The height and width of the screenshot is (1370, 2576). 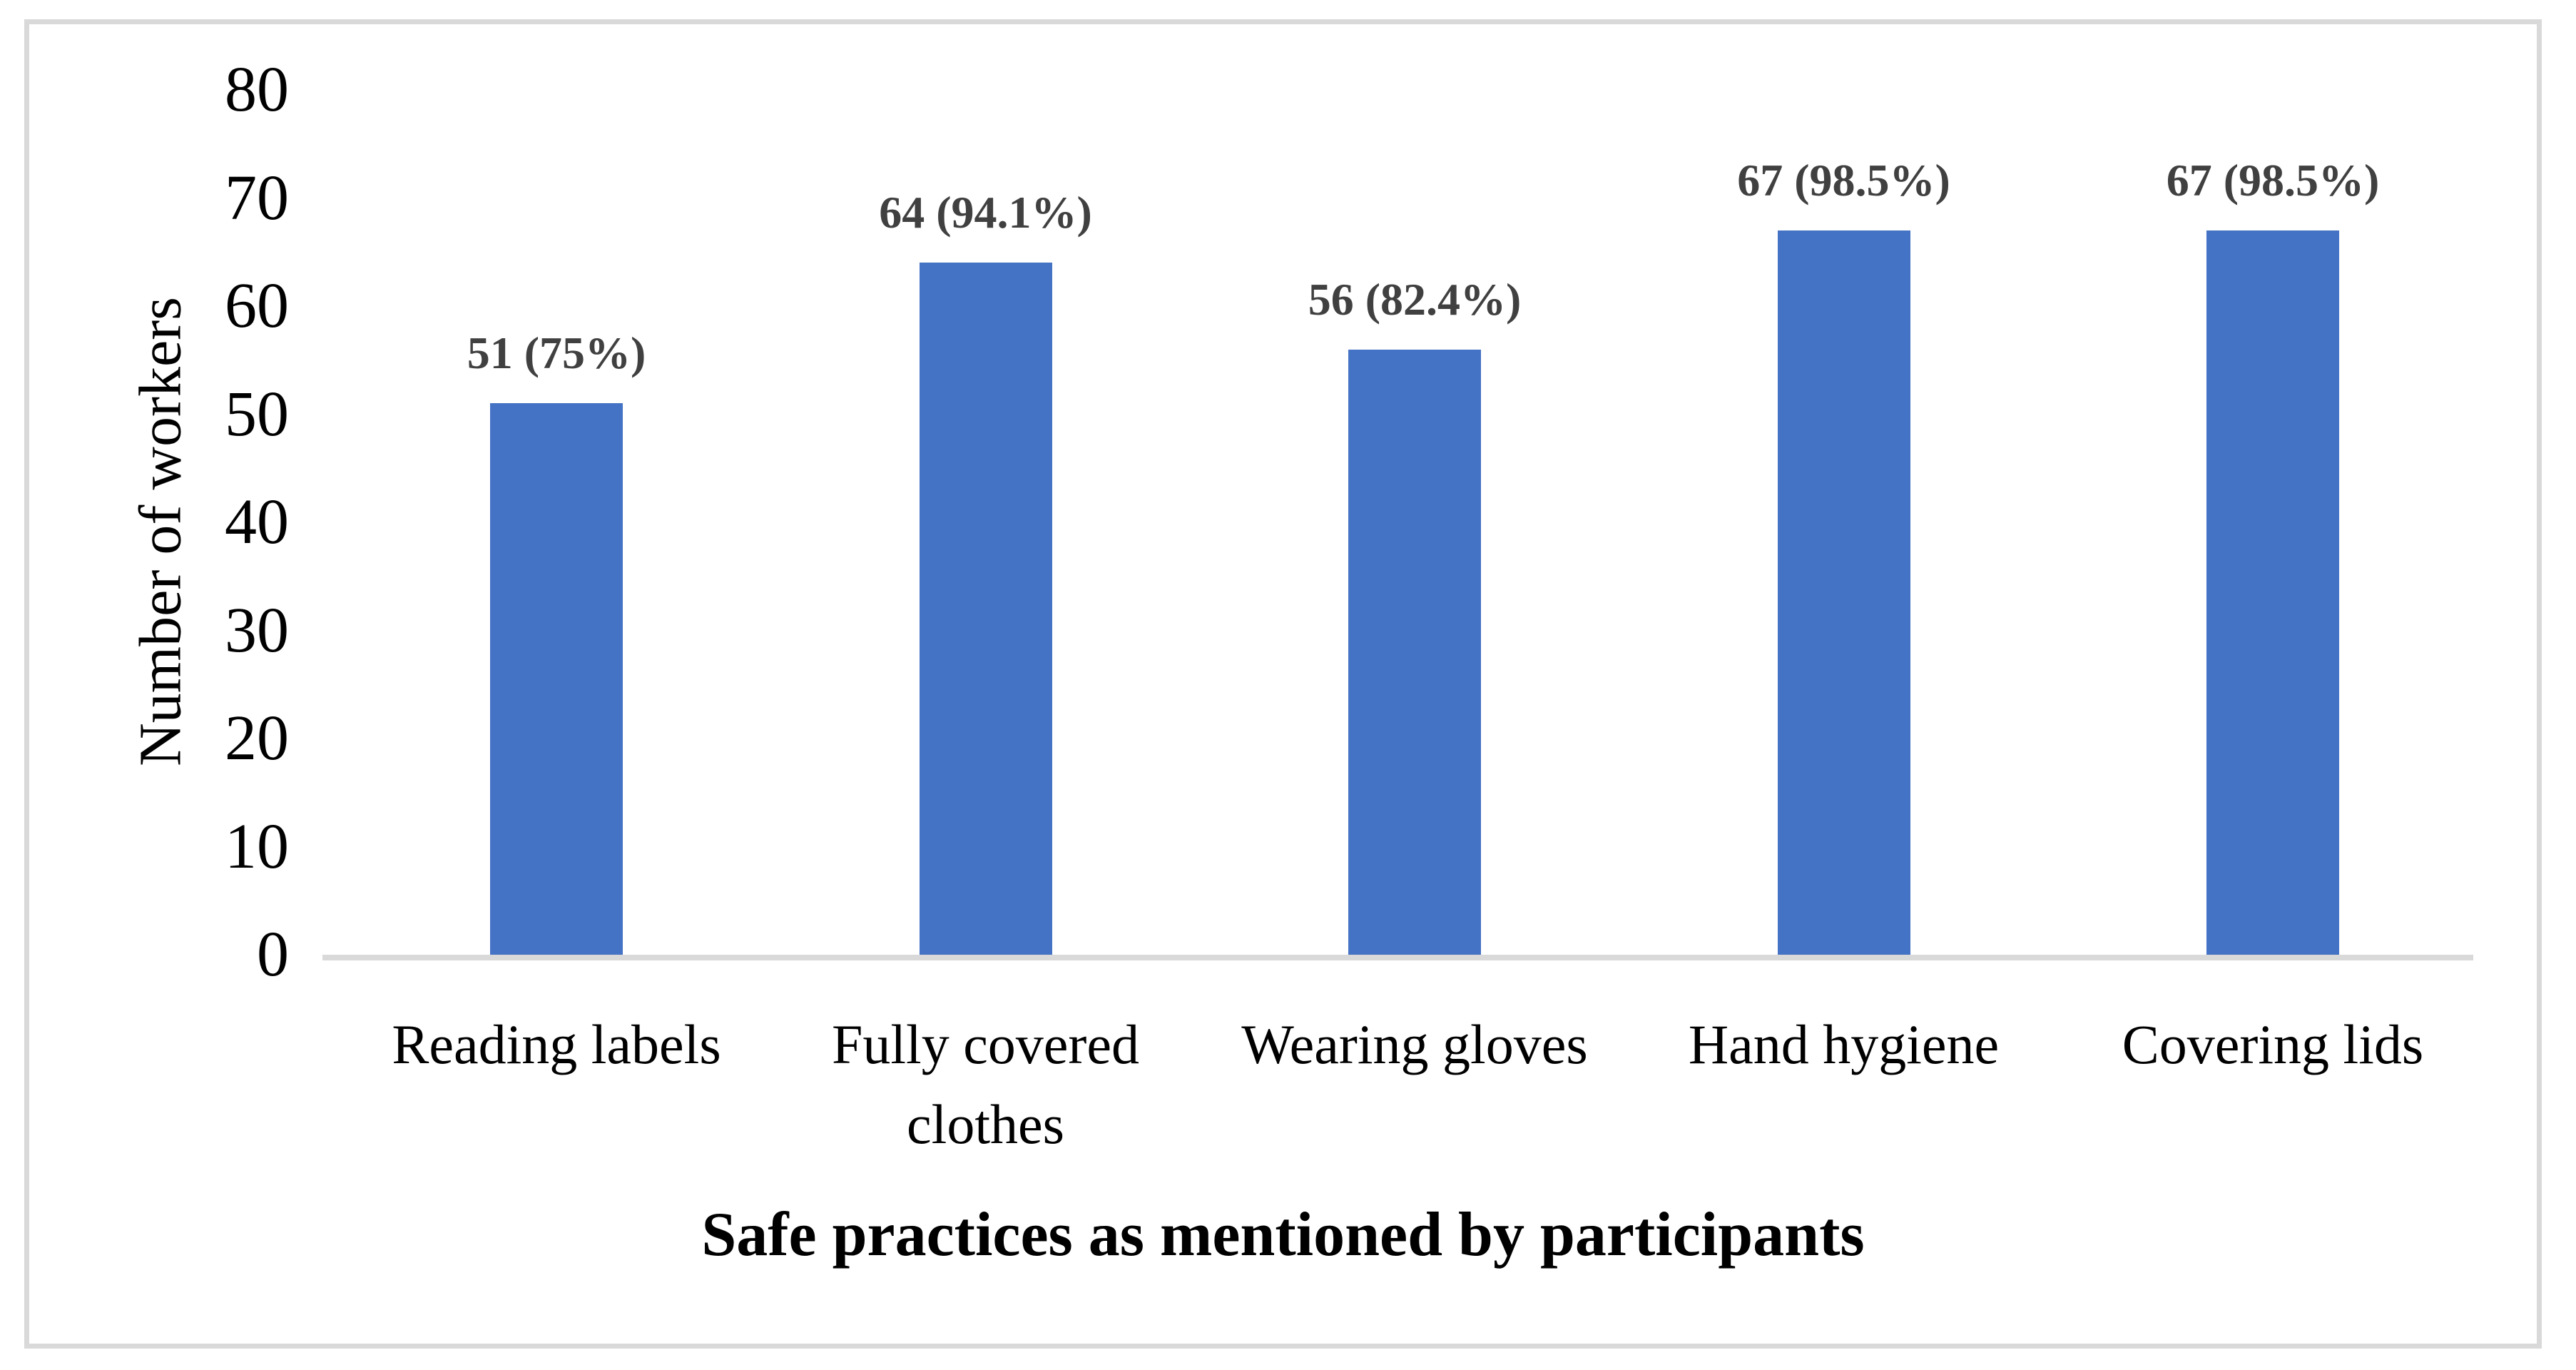 What do you see at coordinates (273, 954) in the screenshot?
I see `y-tick-label: 0` at bounding box center [273, 954].